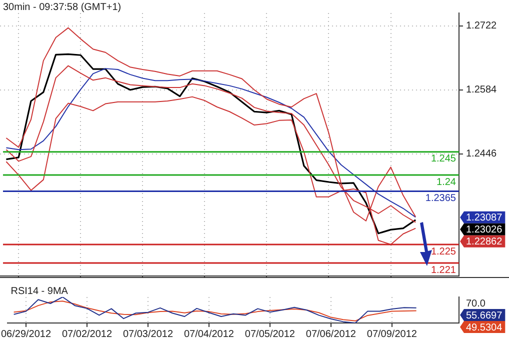 This screenshot has height=345, width=509. I want to click on text: 1.23087, so click(484, 218).